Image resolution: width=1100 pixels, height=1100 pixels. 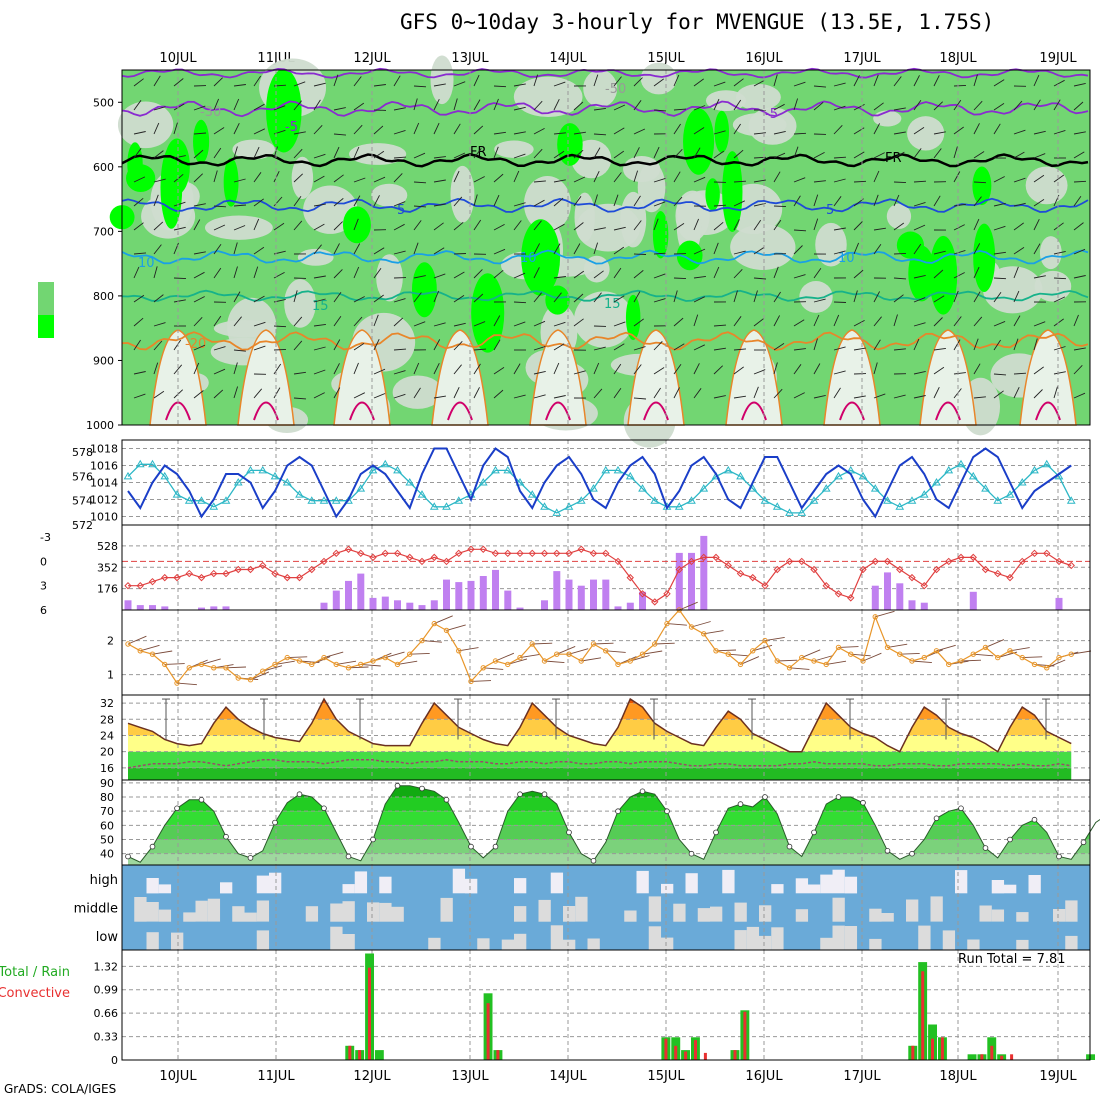 What do you see at coordinates (107, 840) in the screenshot?
I see `rh-tick-label: 50` at bounding box center [107, 840].